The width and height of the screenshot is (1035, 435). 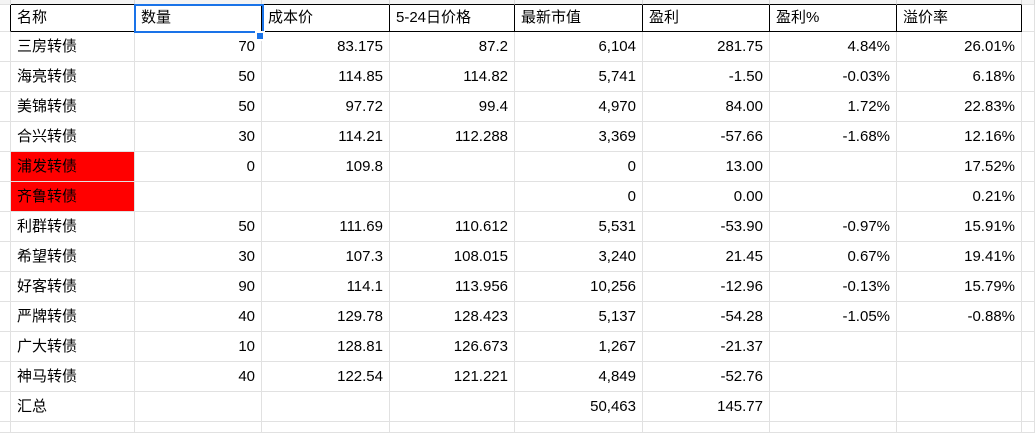 What do you see at coordinates (260, 36) in the screenshot?
I see `fill-handle` at bounding box center [260, 36].